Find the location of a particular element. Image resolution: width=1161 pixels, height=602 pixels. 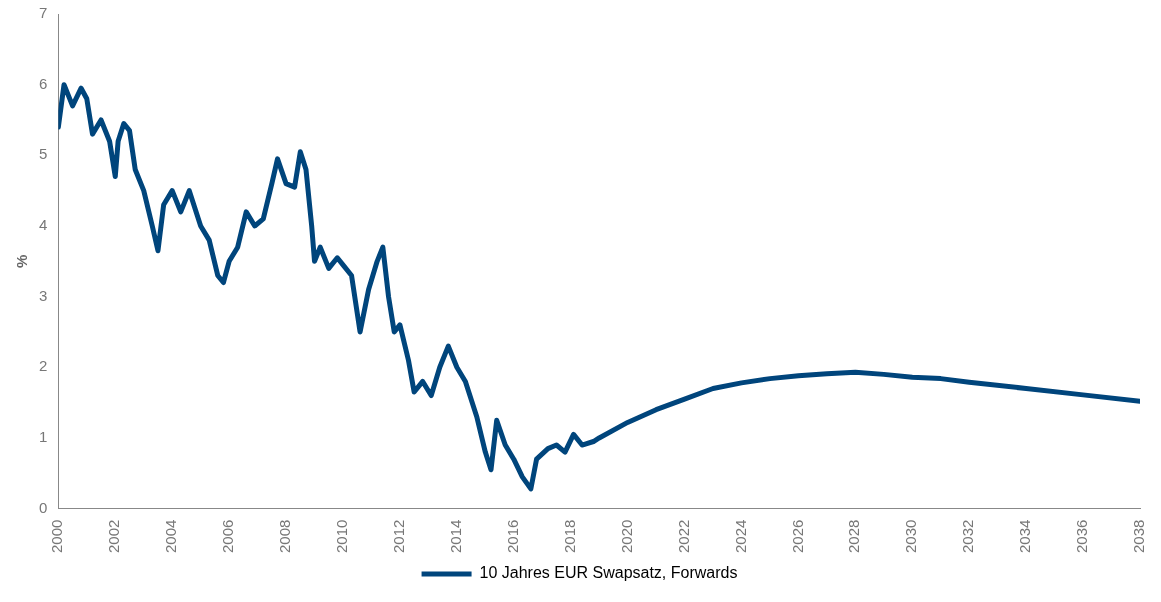

x-tick-label: 2018 is located at coordinates (569, 536).